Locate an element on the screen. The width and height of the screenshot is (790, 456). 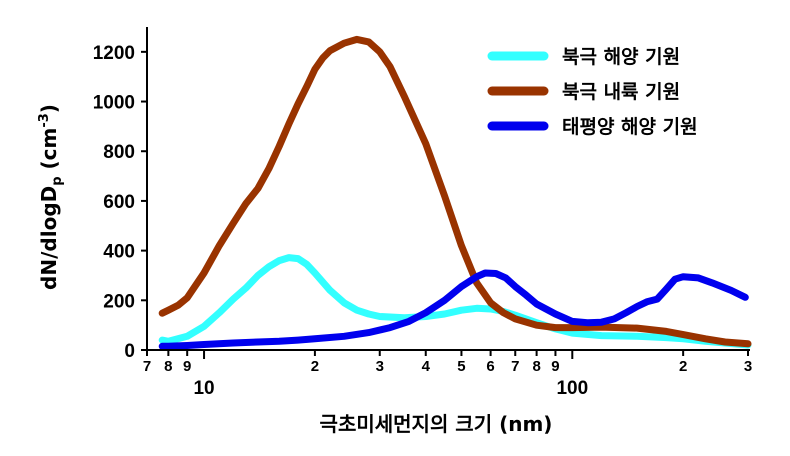
y-tick-label-1000: 1000 is located at coordinates (114, 103).